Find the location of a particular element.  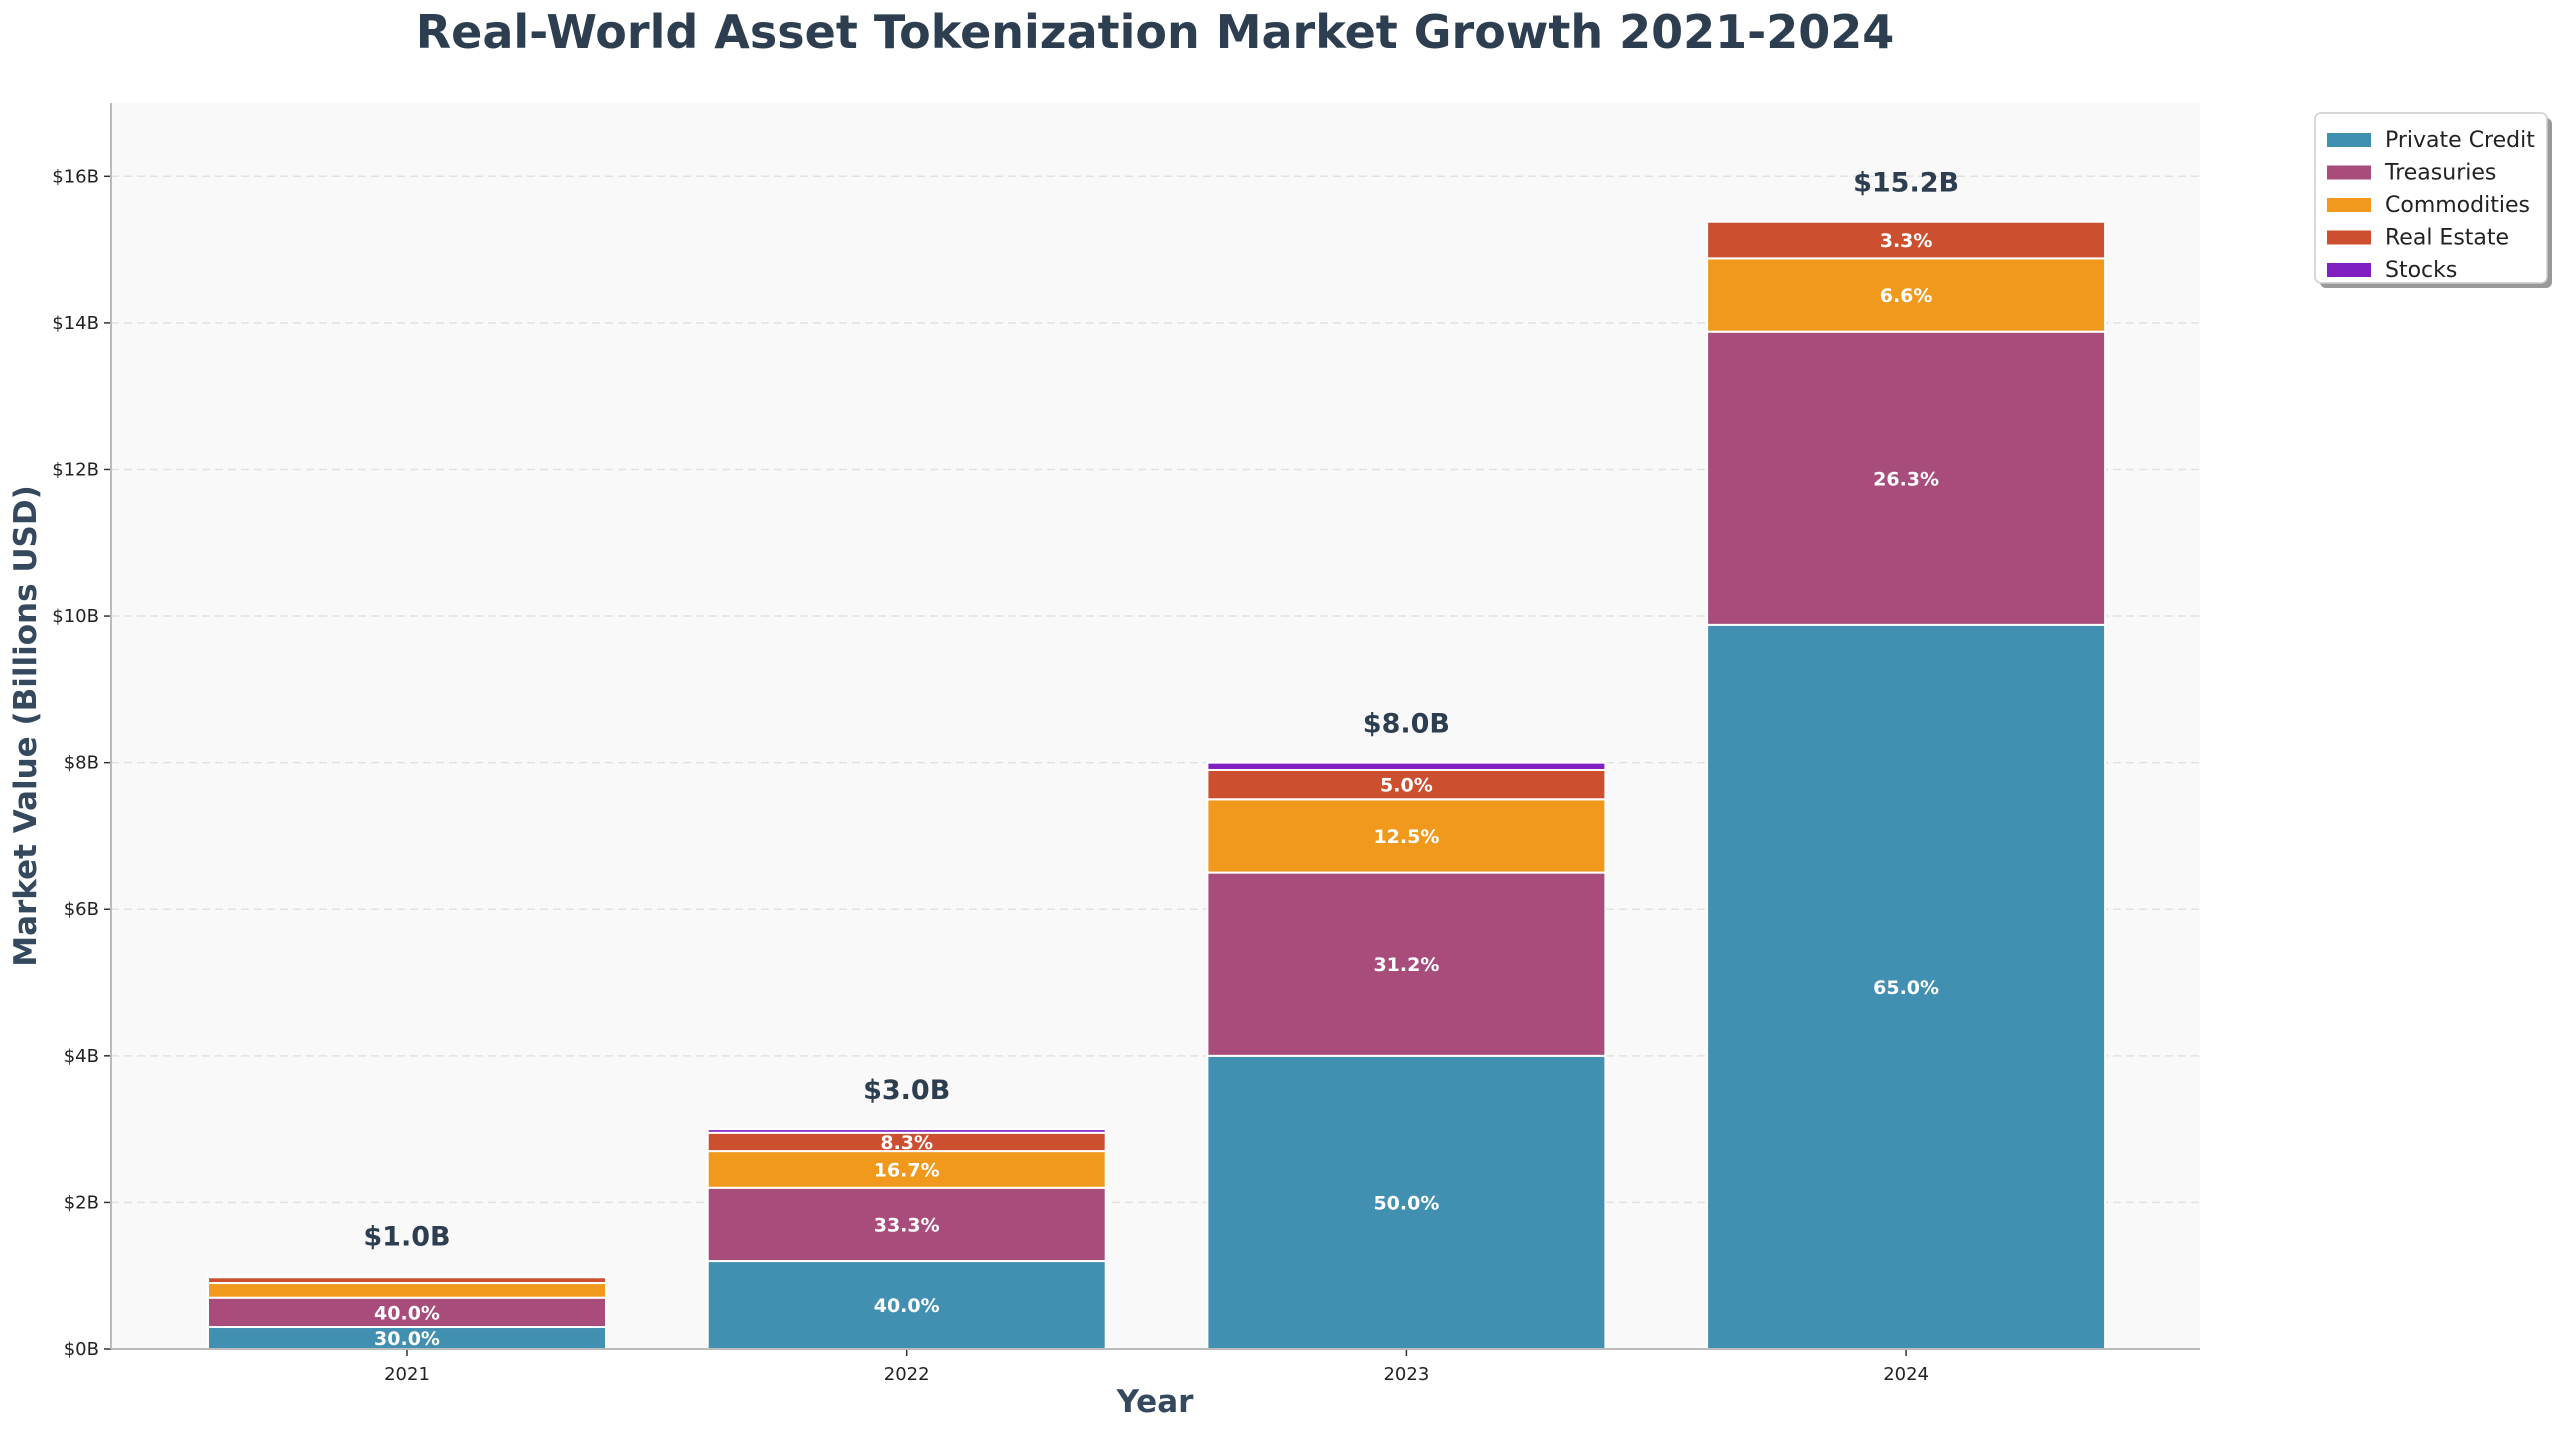

x-axis-label: Year is located at coordinates (1155, 1402).